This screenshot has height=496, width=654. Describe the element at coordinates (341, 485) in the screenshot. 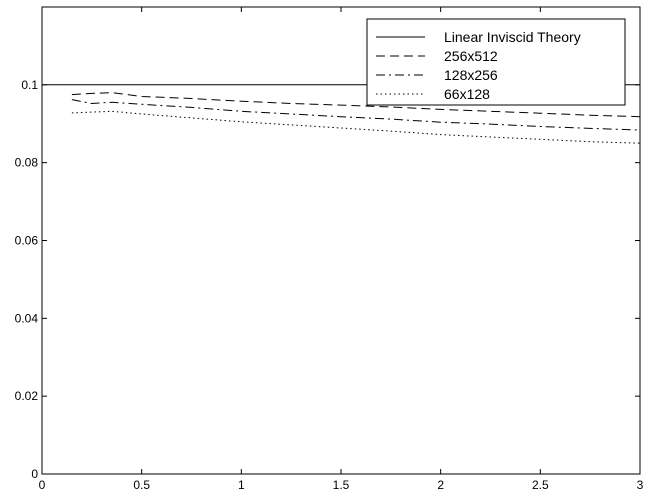

I see `x-tick-label: 1.5` at that location.